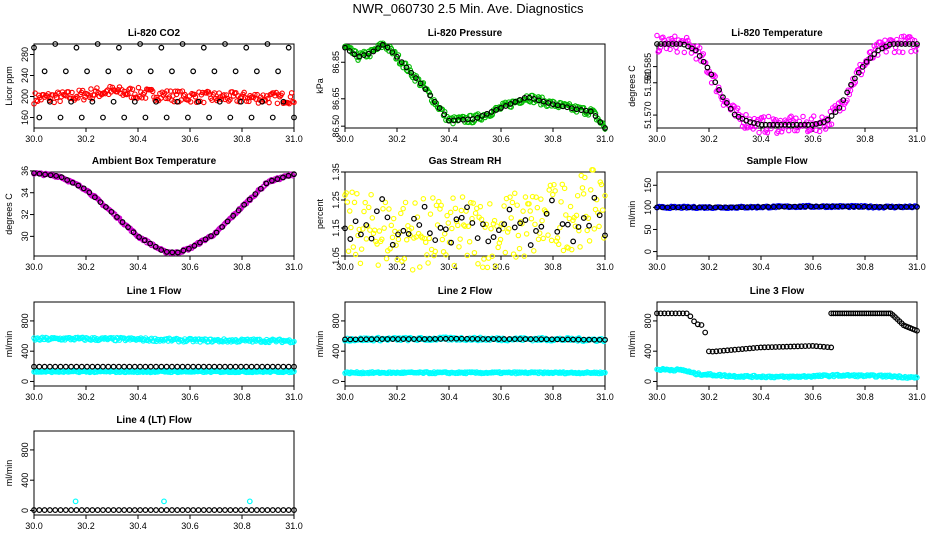 Image resolution: width=936 pixels, height=540 pixels. Describe the element at coordinates (777, 33) in the screenshot. I see `chart-title: Li-820 Temperature` at that location.